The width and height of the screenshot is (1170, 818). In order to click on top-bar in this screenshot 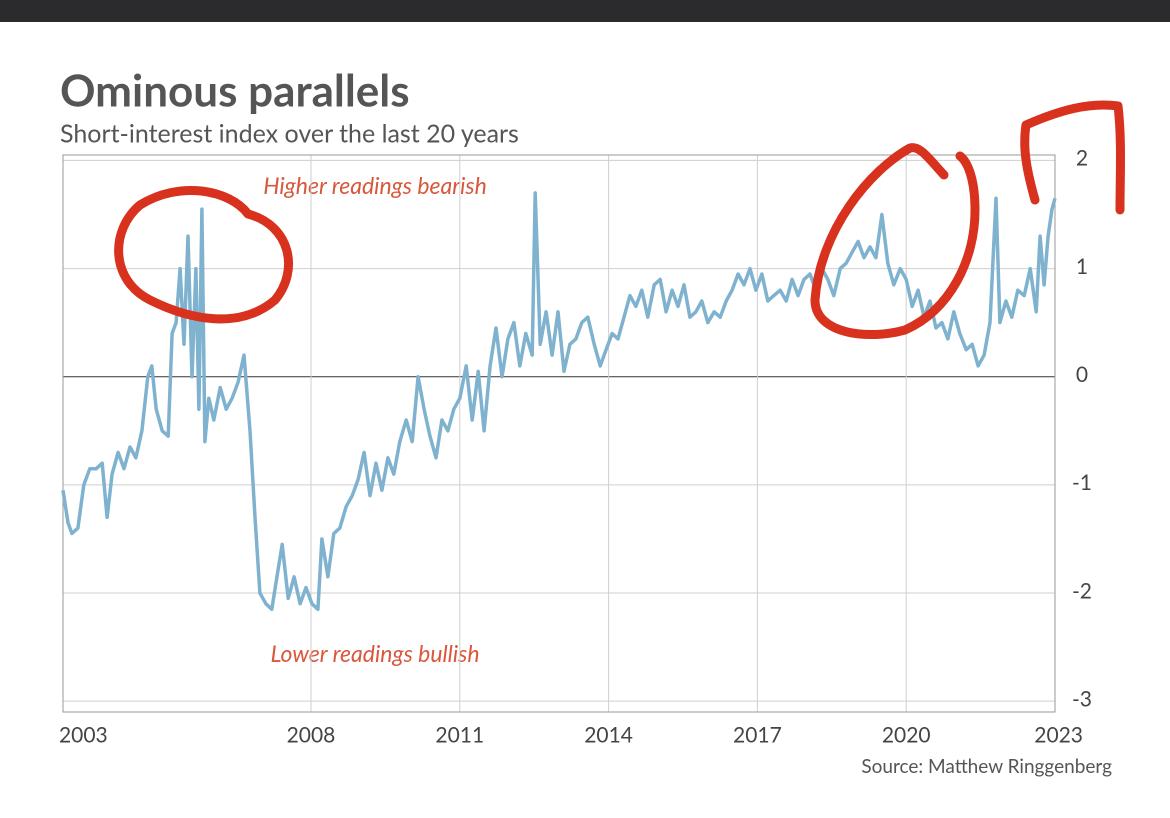, I will do `click(585, 11)`.